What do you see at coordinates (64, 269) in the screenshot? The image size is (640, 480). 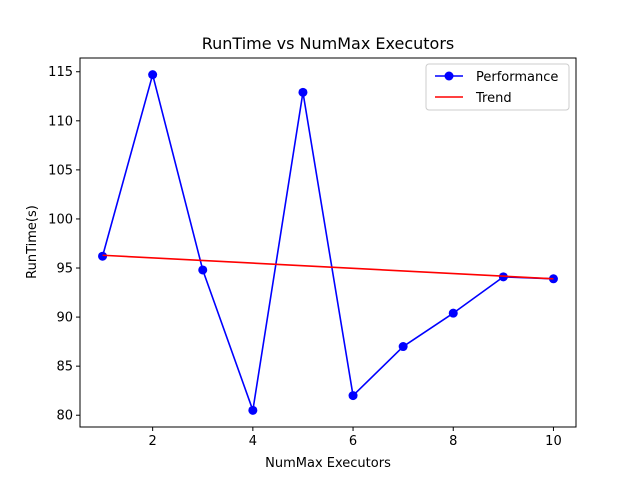 I see `y-tick-label: 95` at bounding box center [64, 269].